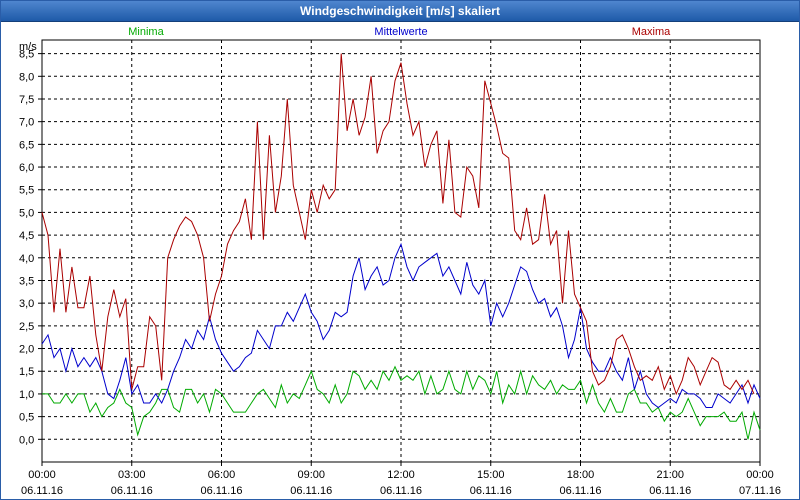 The height and width of the screenshot is (500, 800). Describe the element at coordinates (26, 123) in the screenshot. I see `y-tick-label: 7,0` at that location.